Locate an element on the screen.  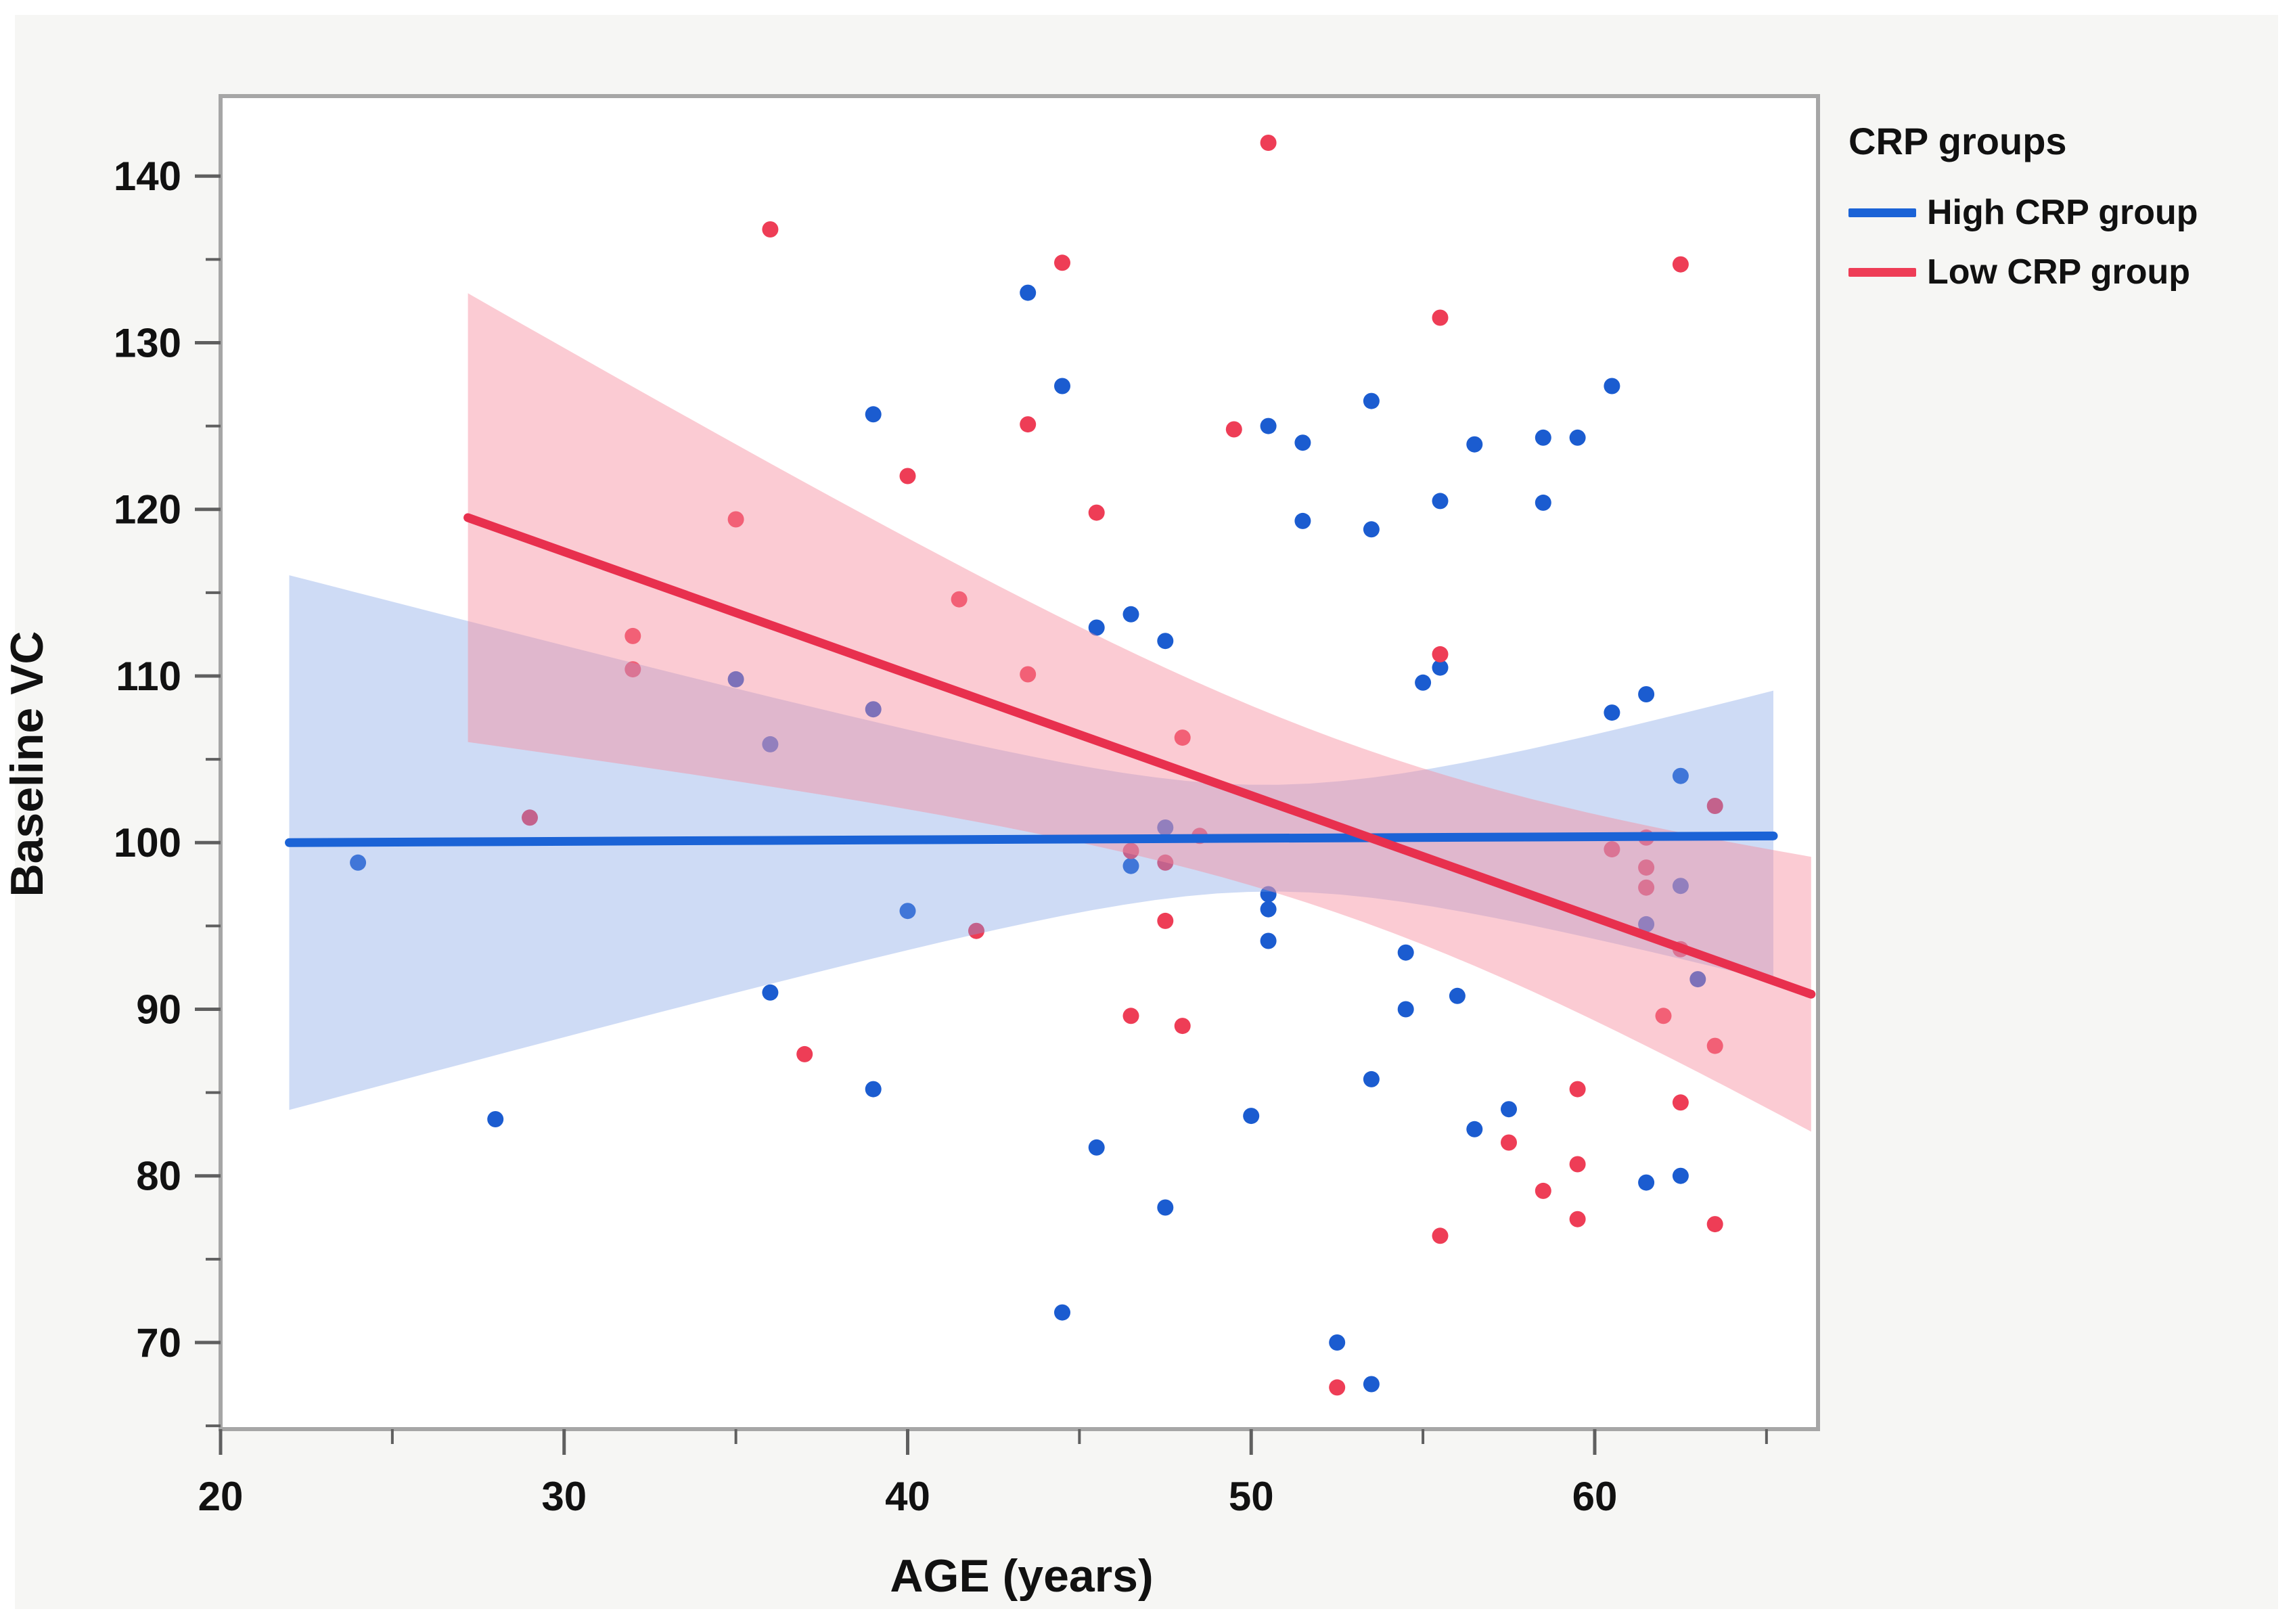
legend-item-label: High CRP group is located at coordinates (2062, 212).